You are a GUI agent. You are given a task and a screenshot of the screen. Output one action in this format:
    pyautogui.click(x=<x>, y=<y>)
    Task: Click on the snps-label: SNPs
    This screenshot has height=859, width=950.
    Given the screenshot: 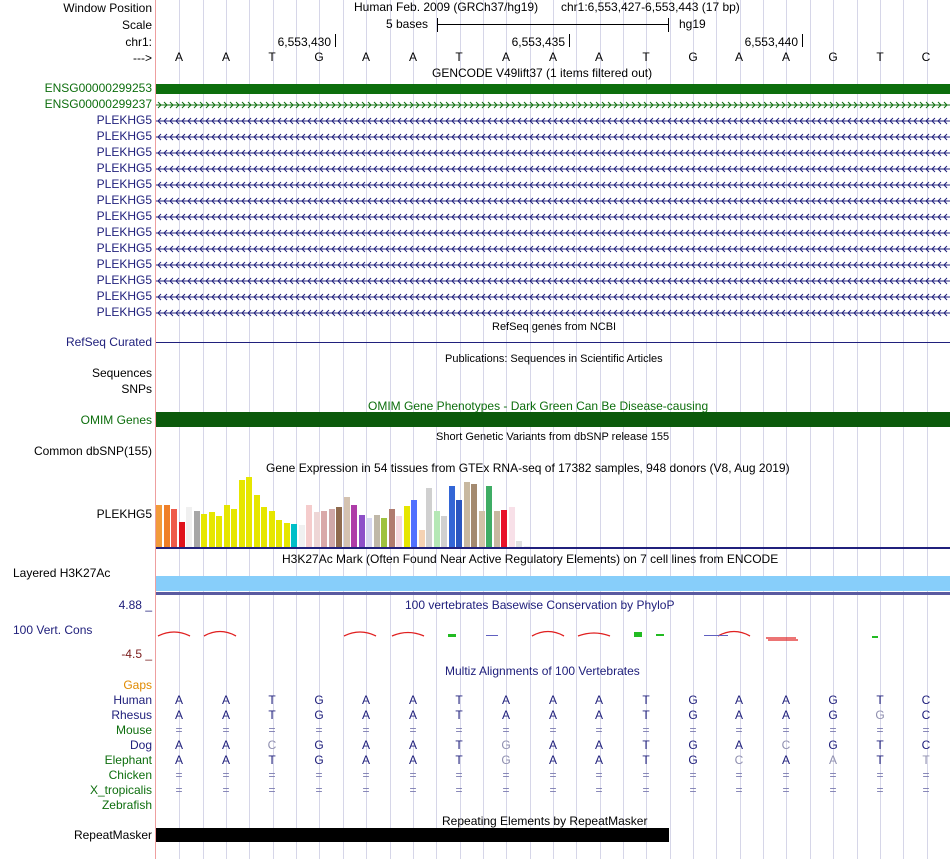 What is the action you would take?
    pyautogui.click(x=136, y=389)
    